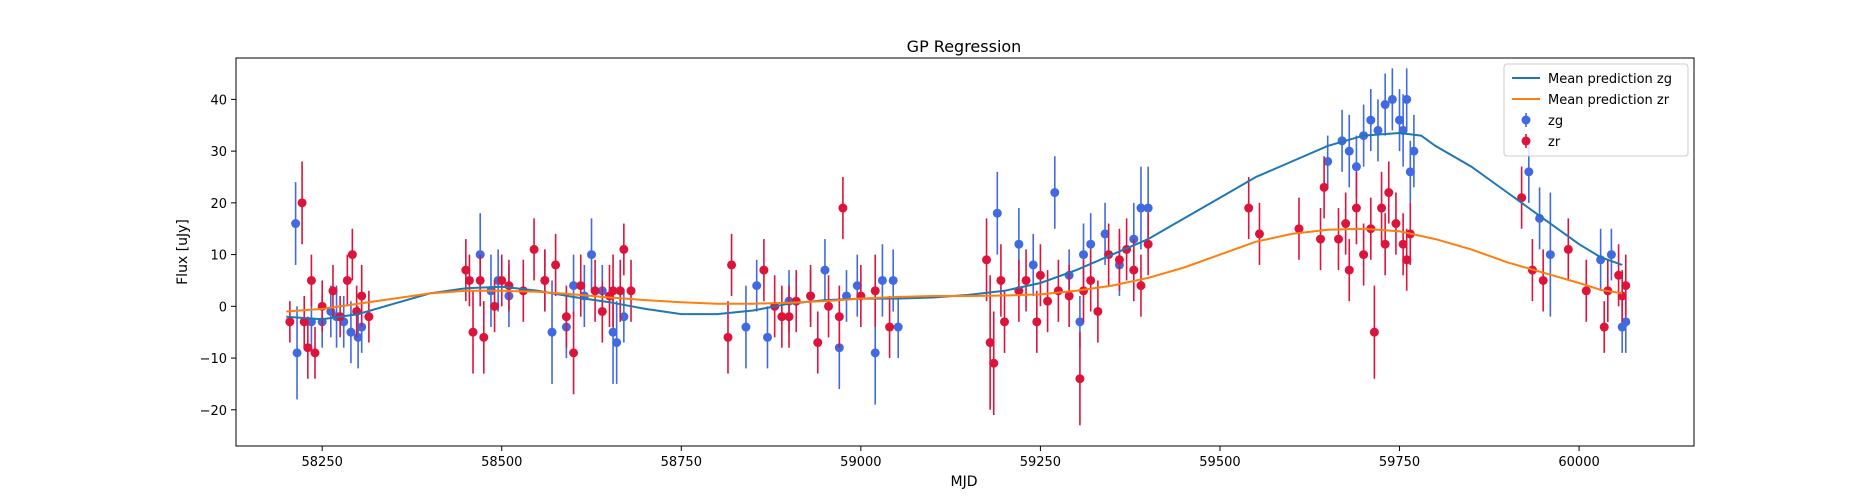 This screenshot has width=1875, height=504. Describe the element at coordinates (1592, 111) in the screenshot. I see `legend-items: Mean prediction zg Mean prediction zr zg zr` at that location.